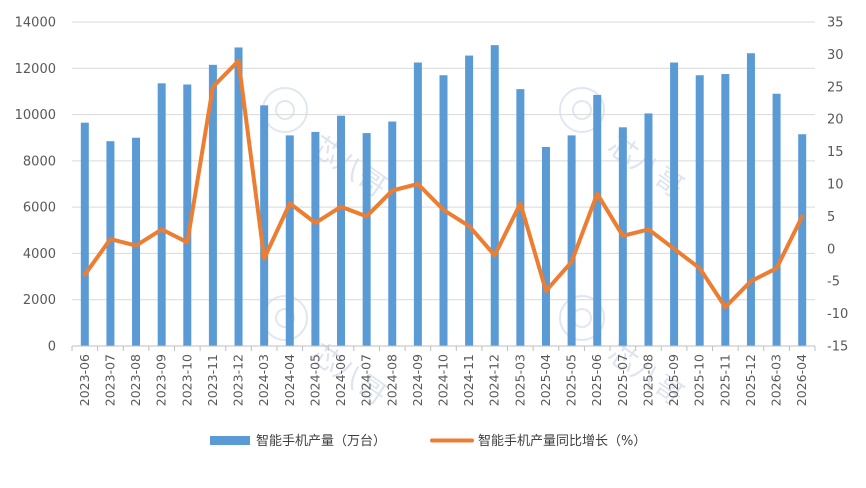 Image resolution: width=866 pixels, height=488 pixels. I want to click on y-left-tick-label: 4000, so click(39, 254).